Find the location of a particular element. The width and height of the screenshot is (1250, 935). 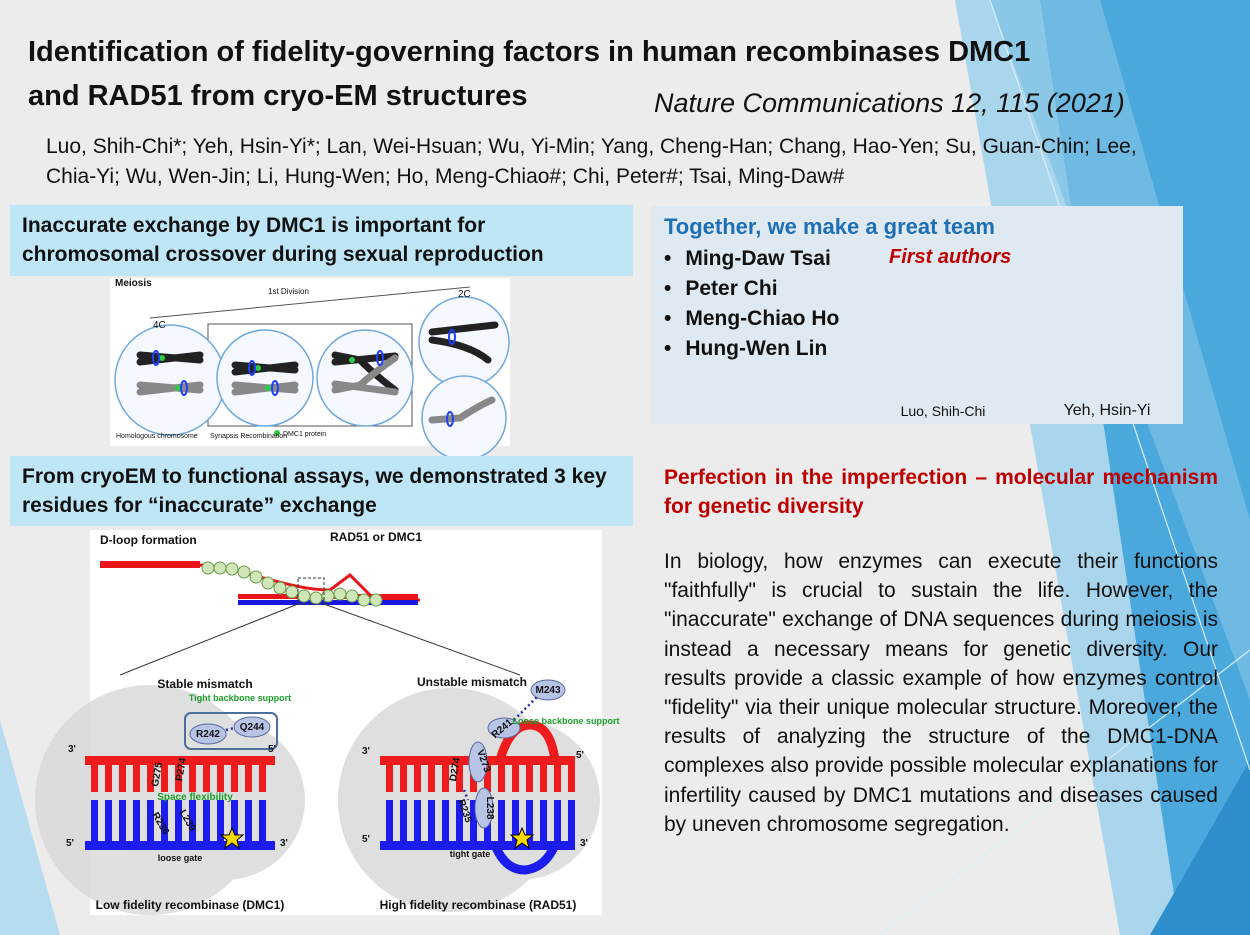

figure-label: 2C is located at coordinates (464, 294).